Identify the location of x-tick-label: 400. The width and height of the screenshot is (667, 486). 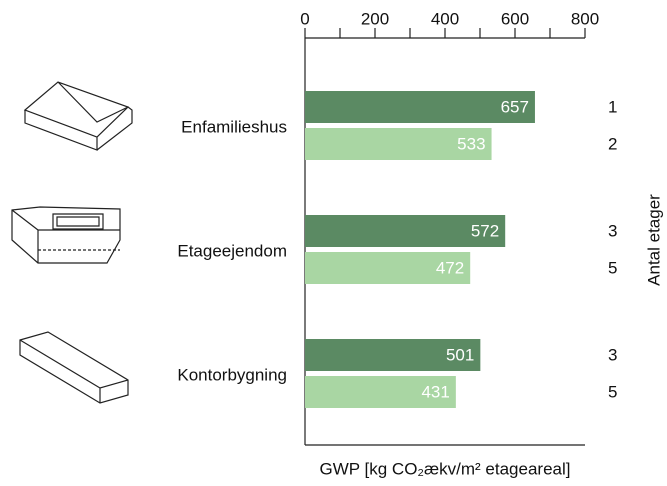
(445, 18).